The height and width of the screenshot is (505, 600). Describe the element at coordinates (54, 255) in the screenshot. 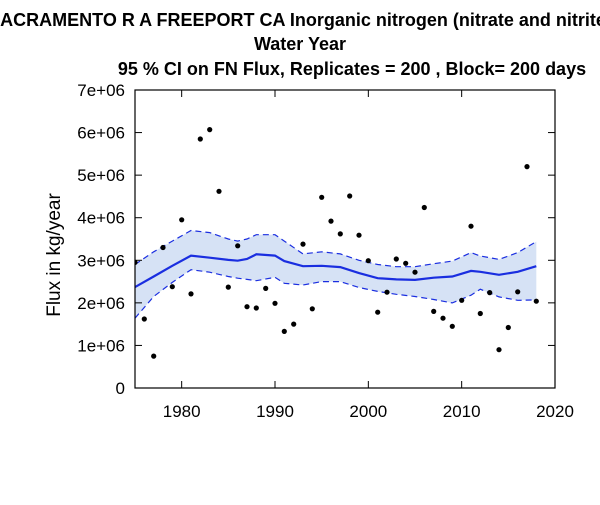

I see `y-axis-label: Flux in kg/year` at that location.